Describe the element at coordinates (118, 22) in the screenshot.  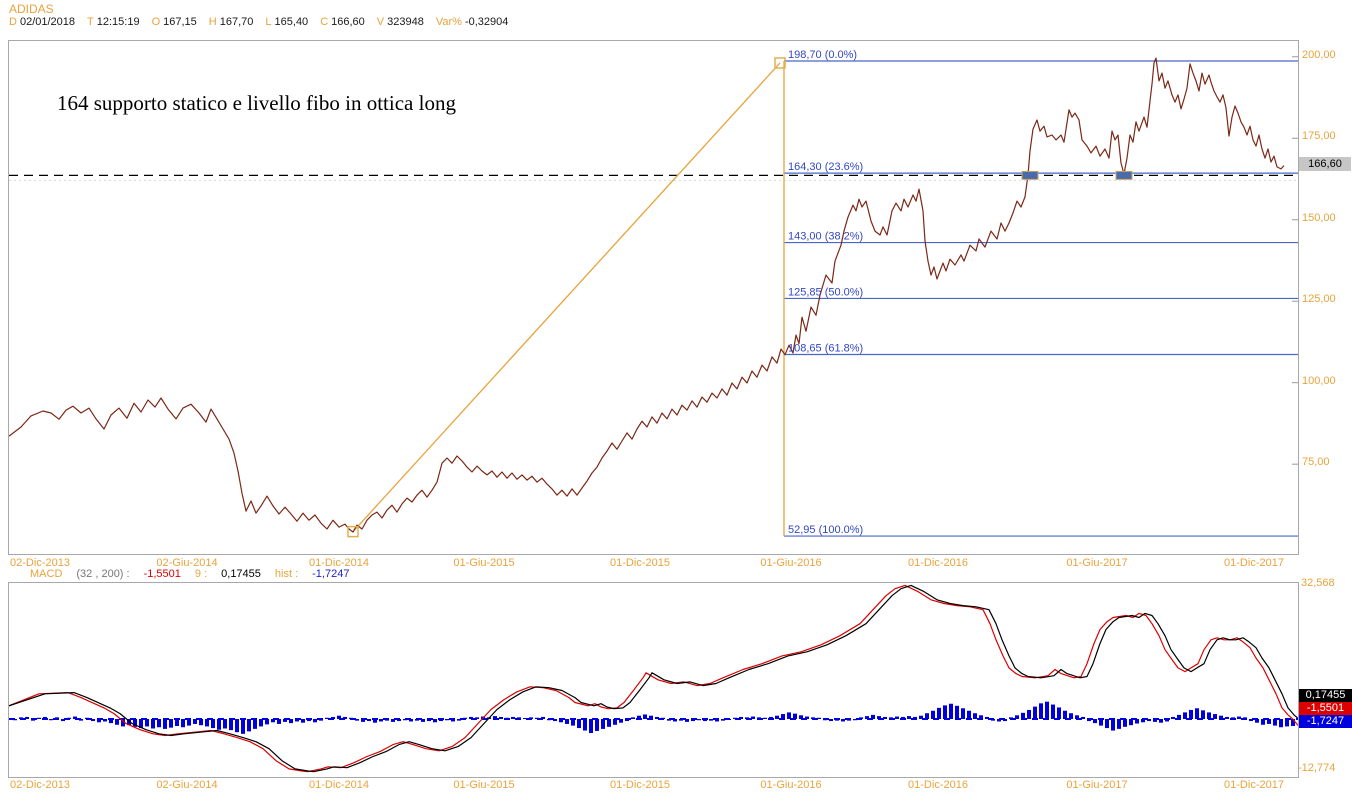
I see `info-value: 12:15:19` at that location.